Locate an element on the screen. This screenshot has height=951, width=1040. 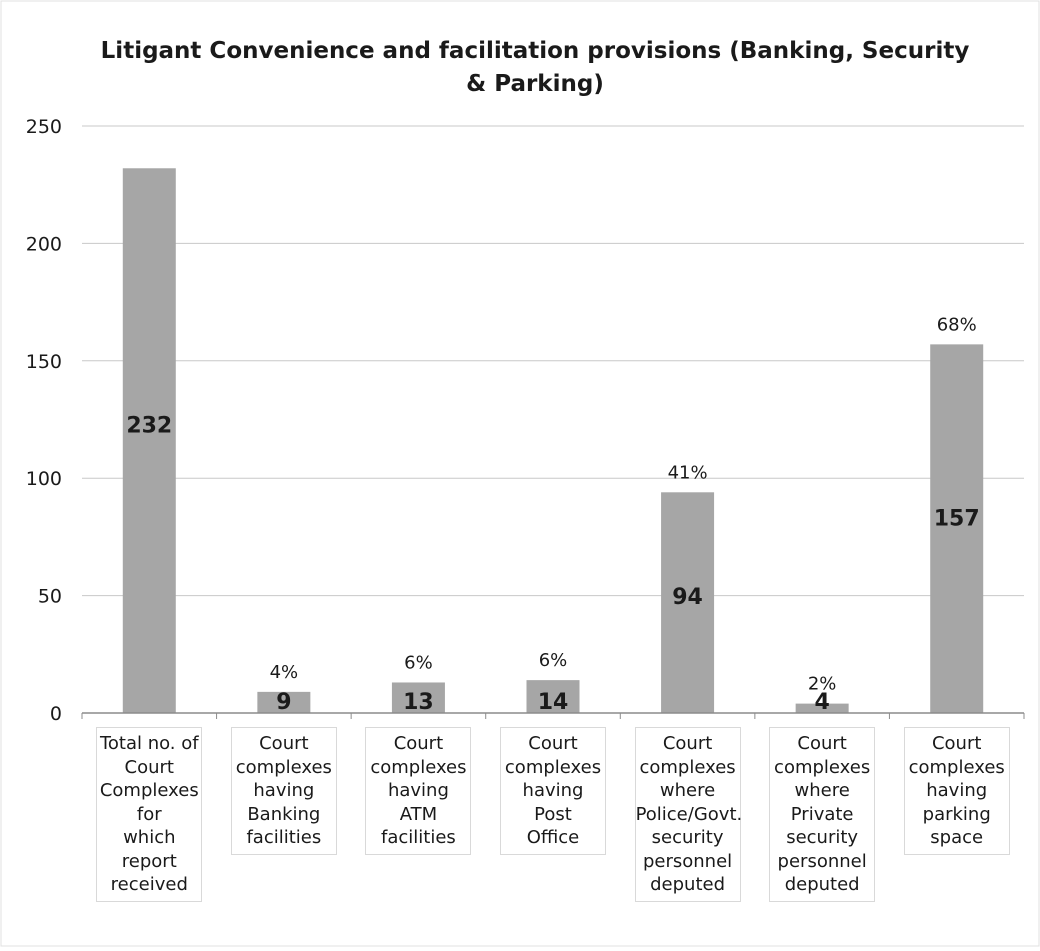
x-category-label-line: ATM is located at coordinates (418, 814).